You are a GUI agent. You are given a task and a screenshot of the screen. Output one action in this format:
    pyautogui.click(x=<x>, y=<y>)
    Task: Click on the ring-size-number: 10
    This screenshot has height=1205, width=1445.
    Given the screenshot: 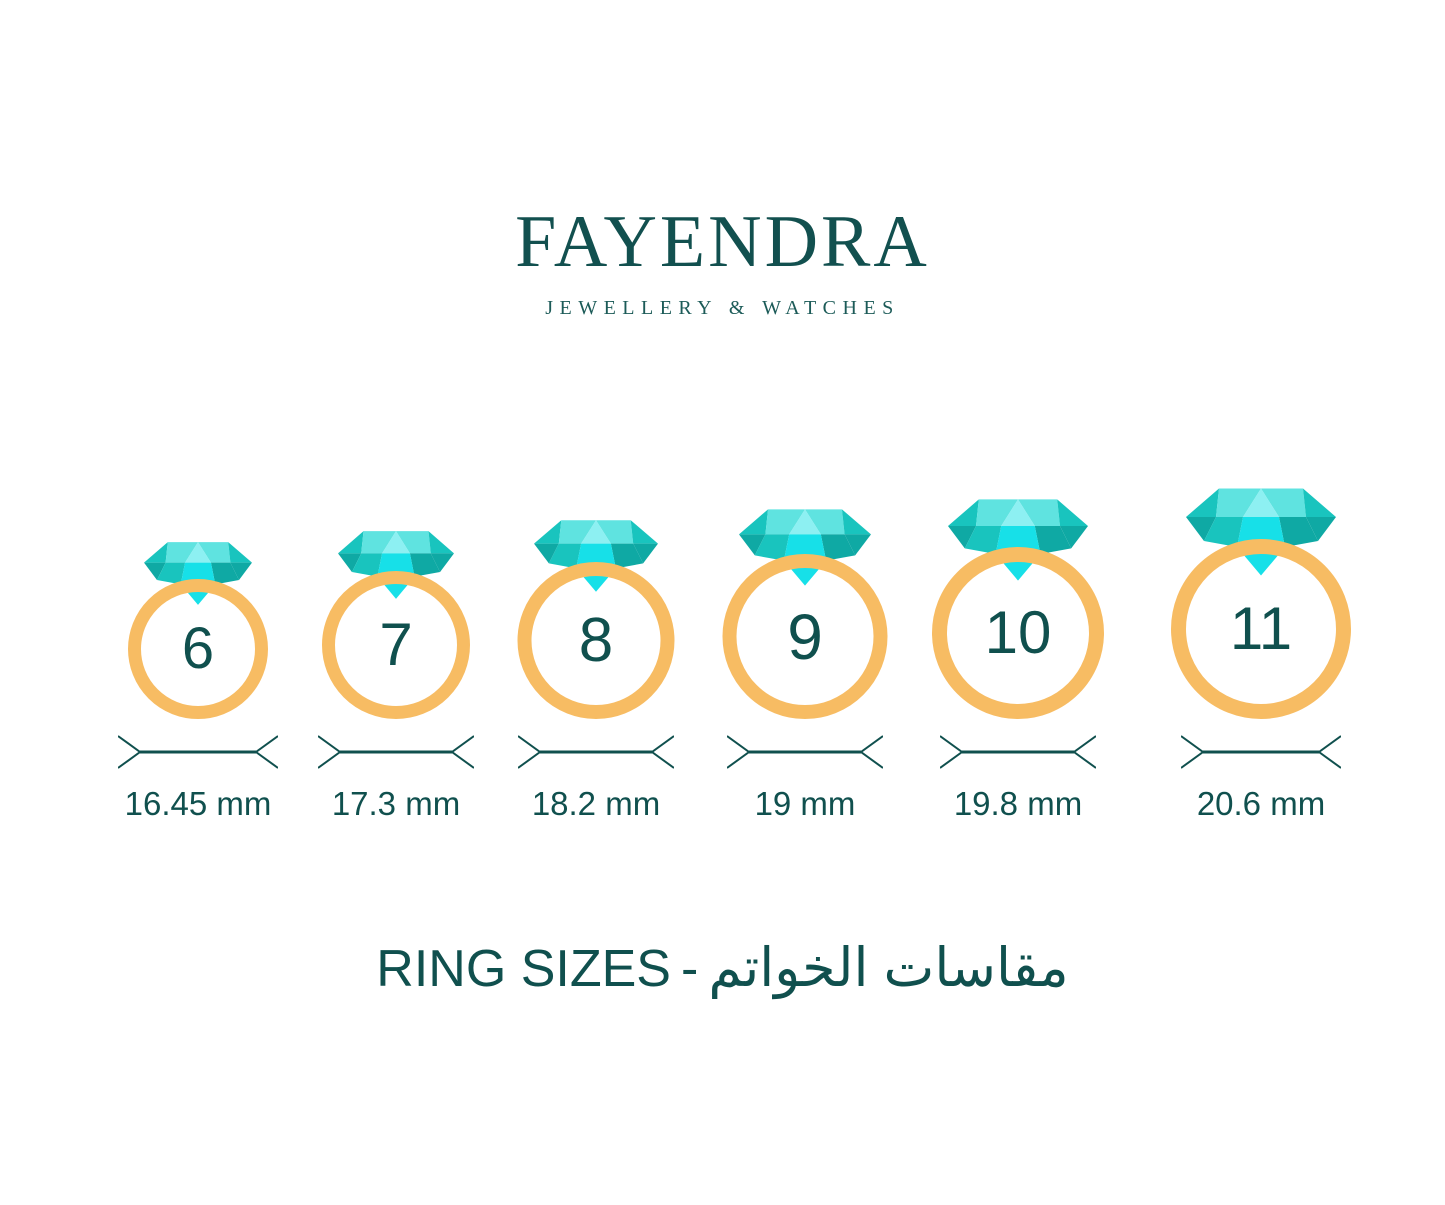 What is the action you would take?
    pyautogui.click(x=1018, y=632)
    